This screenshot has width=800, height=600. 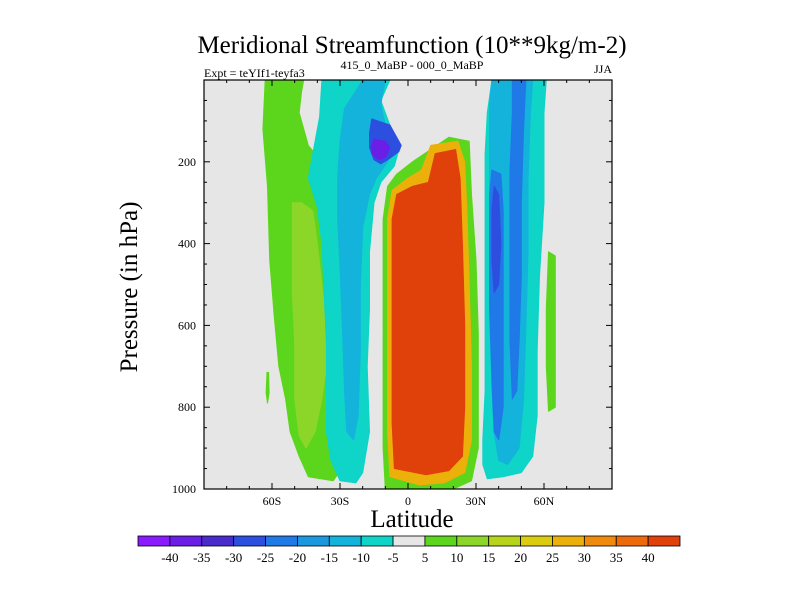 I want to click on contour-region-hadley-red, so click(x=428, y=312).